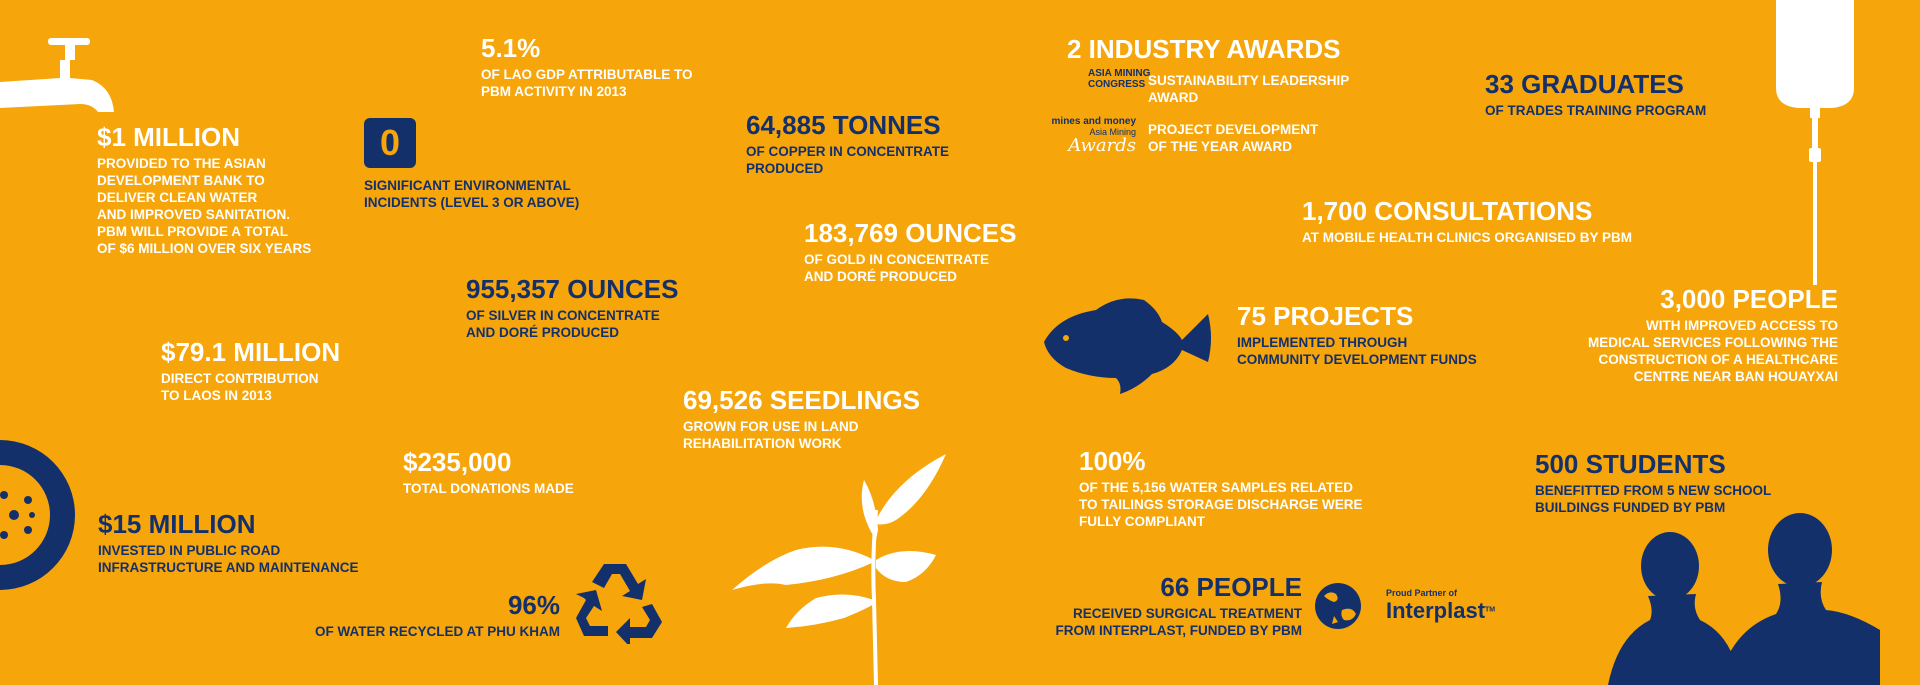 This screenshot has width=1920, height=685. What do you see at coordinates (177, 524) in the screenshot?
I see `stat-roads-headline: $15 MILLION` at bounding box center [177, 524].